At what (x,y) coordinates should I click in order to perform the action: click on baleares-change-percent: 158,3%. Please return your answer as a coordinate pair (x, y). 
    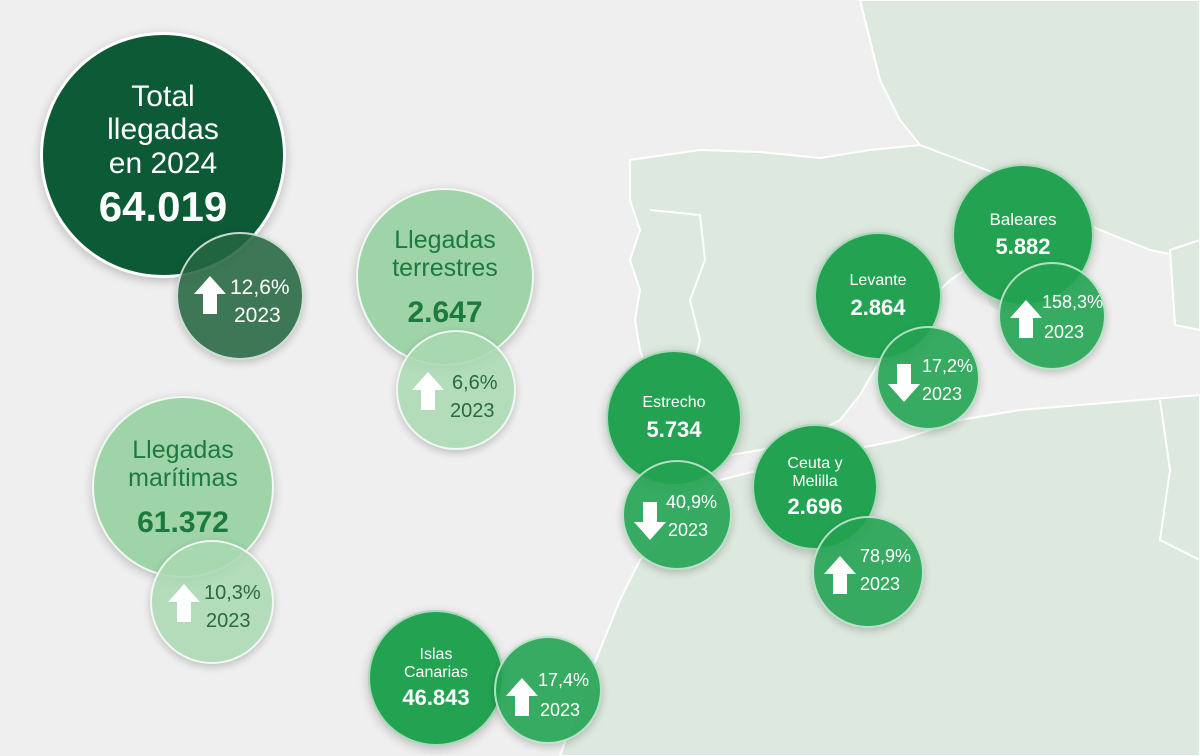
    Looking at the image, I should click on (1073, 302).